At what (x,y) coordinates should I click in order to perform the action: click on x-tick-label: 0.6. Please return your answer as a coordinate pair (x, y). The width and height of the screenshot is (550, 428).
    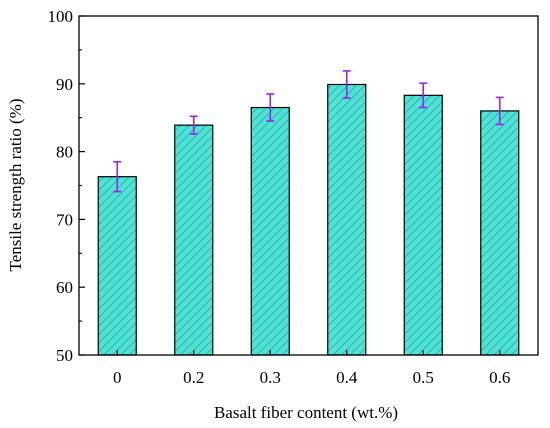
    Looking at the image, I should click on (499, 377).